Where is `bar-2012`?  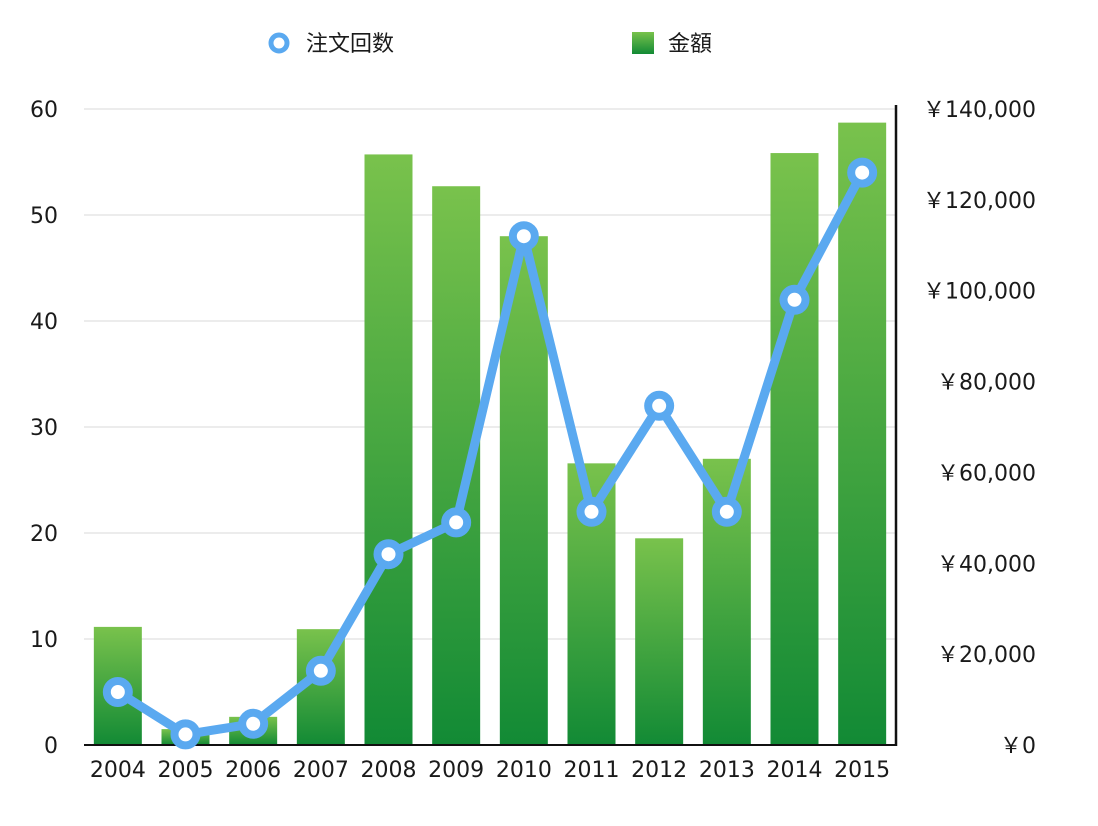 bar-2012 is located at coordinates (659, 641).